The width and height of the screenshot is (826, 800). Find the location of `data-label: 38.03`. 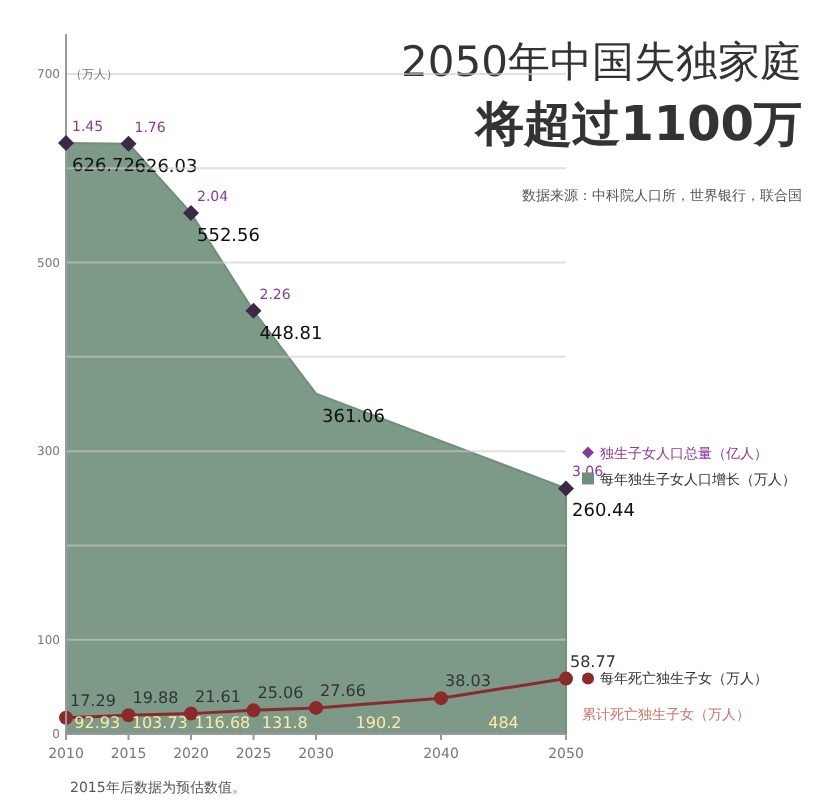

data-label: 38.03 is located at coordinates (468, 681).